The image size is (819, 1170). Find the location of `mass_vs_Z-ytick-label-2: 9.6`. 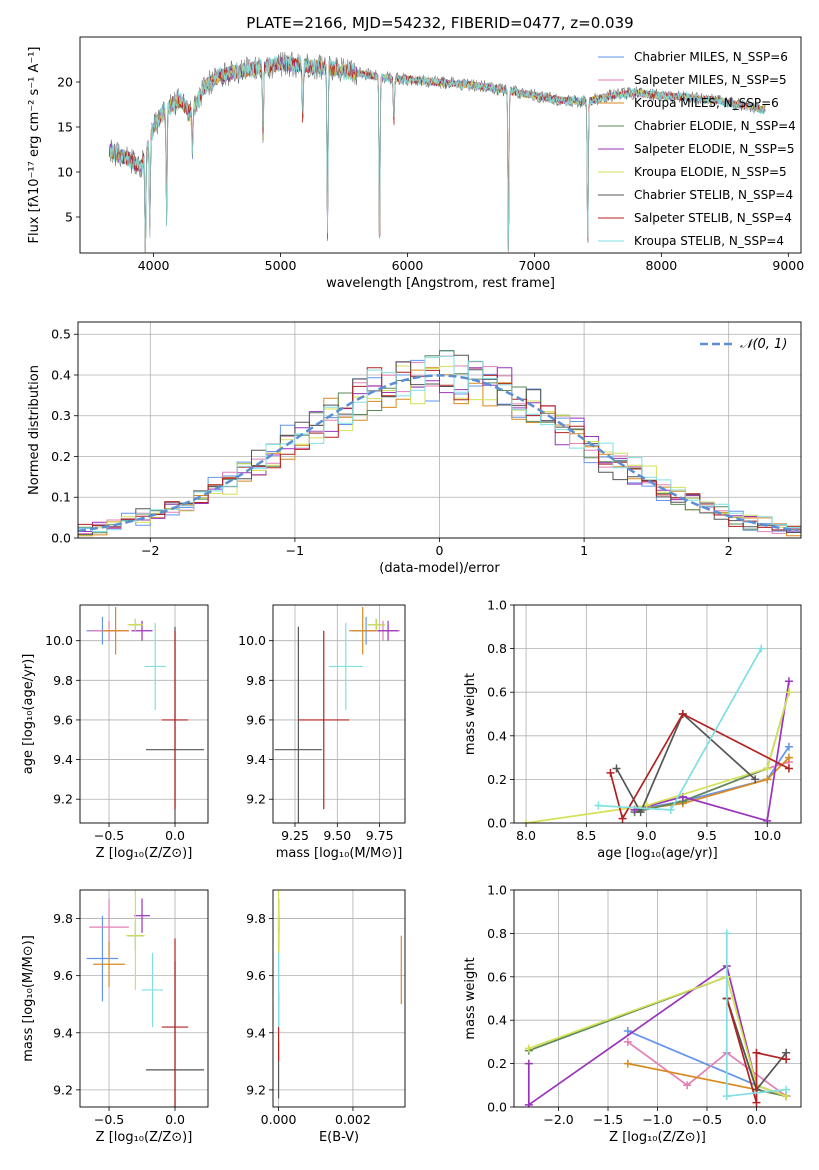

mass_vs_Z-ytick-label-2: 9.6 is located at coordinates (63, 975).